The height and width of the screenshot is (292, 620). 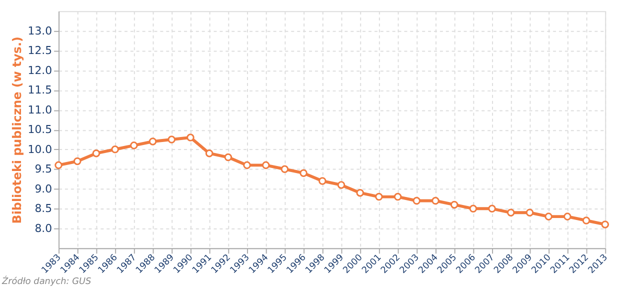 What do you see at coordinates (40, 129) in the screenshot?
I see `y-tick-label: 10.5` at bounding box center [40, 129].